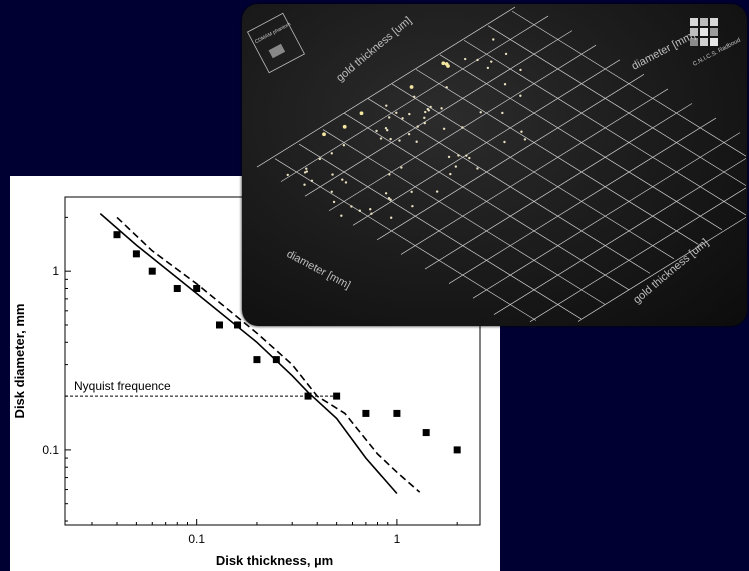 The image size is (749, 571). Describe the element at coordinates (664, 51) in the screenshot. I see `label-diameter-top-right: diameter [mm]` at that location.